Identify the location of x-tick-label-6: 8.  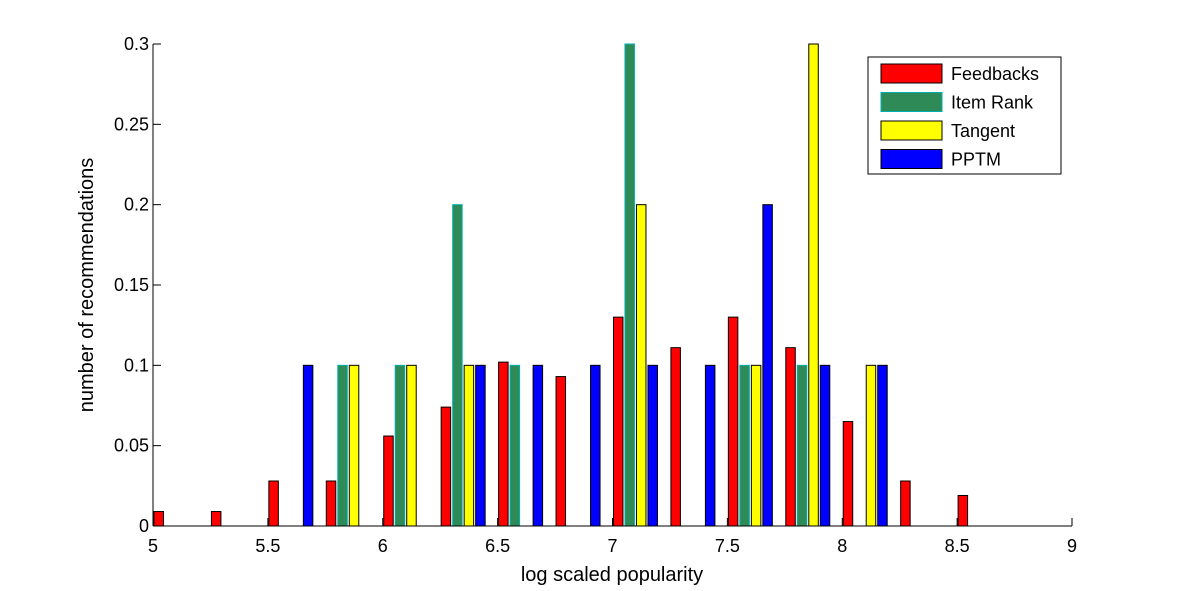
(842, 546).